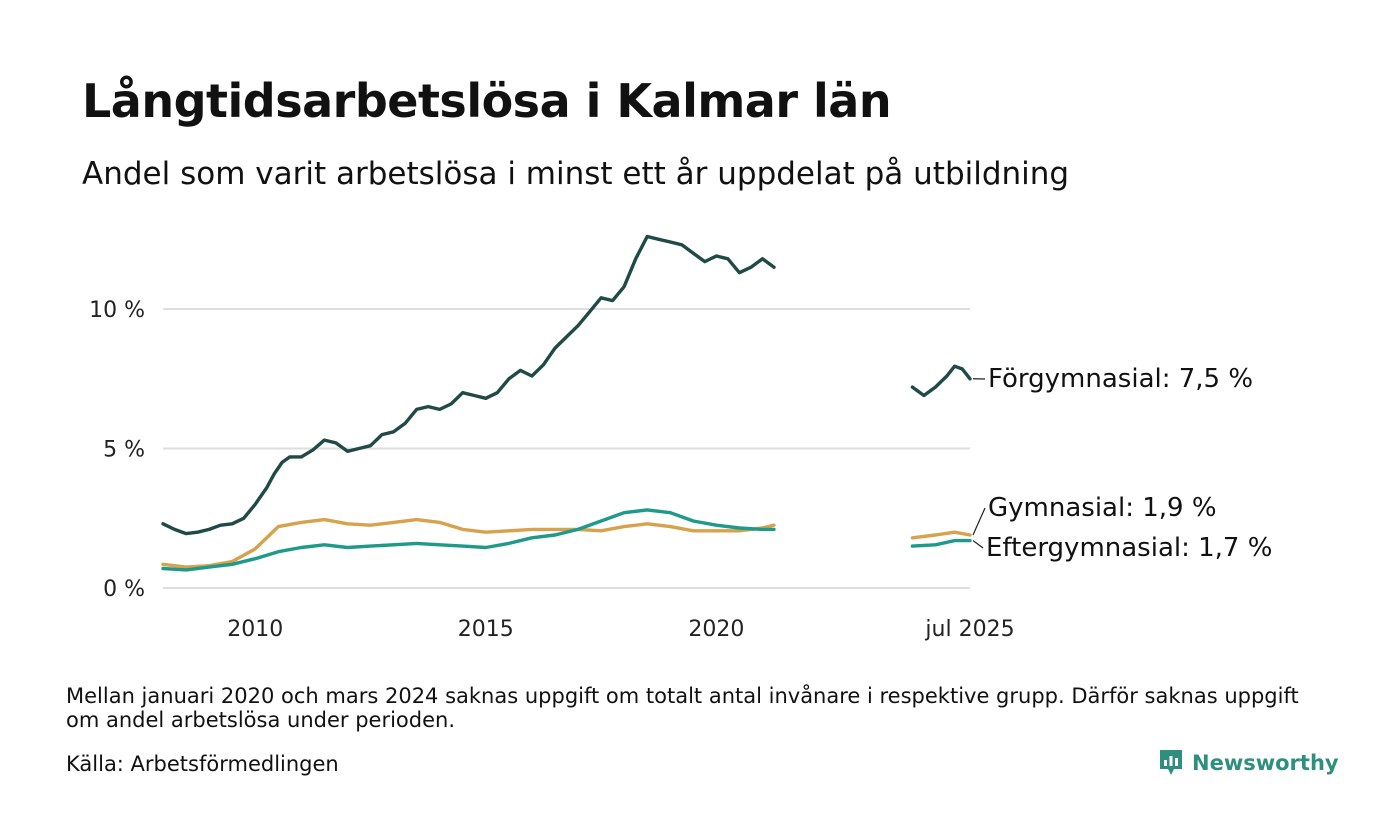 The height and width of the screenshot is (840, 1400). I want to click on source-text: Källa: Arbetsförmedlingen, so click(202, 764).